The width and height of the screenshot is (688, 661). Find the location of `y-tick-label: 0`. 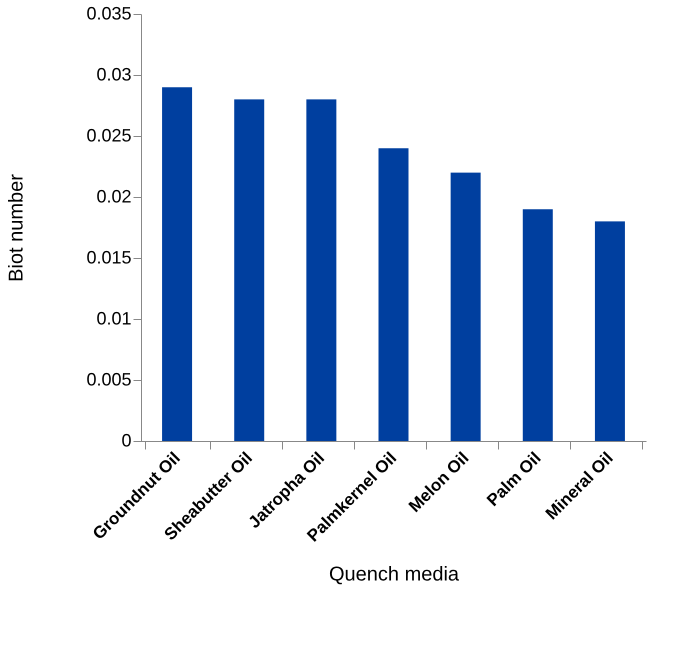

y-tick-label: 0 is located at coordinates (126, 440).